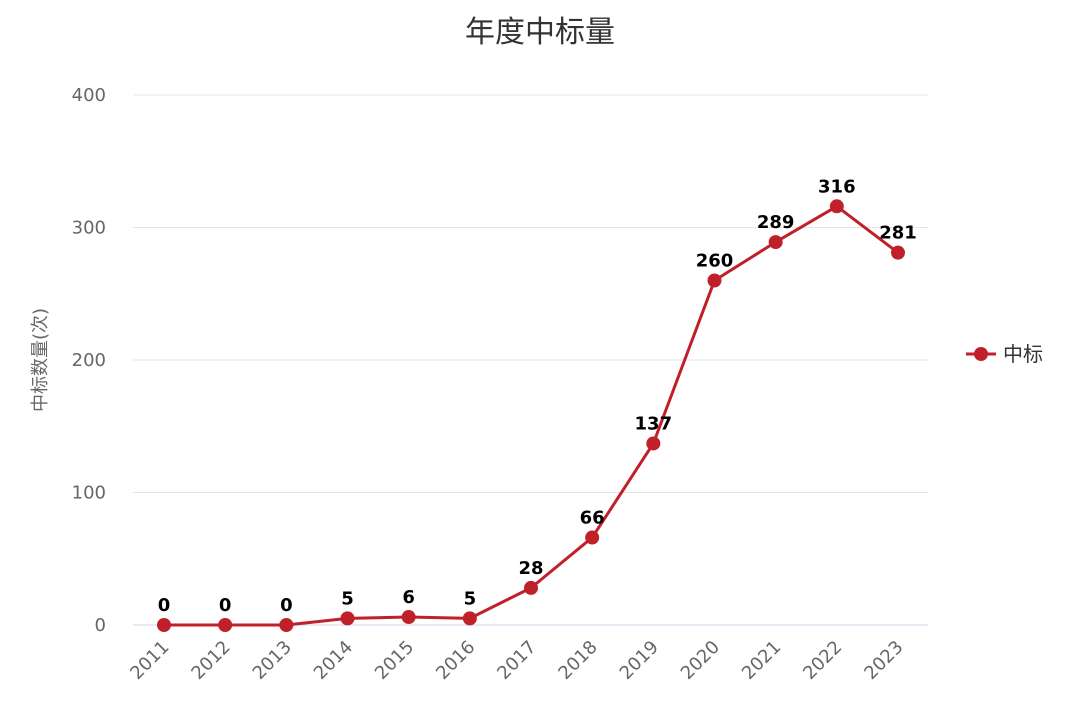 The height and width of the screenshot is (720, 1080). I want to click on data-label: 6, so click(408, 597).